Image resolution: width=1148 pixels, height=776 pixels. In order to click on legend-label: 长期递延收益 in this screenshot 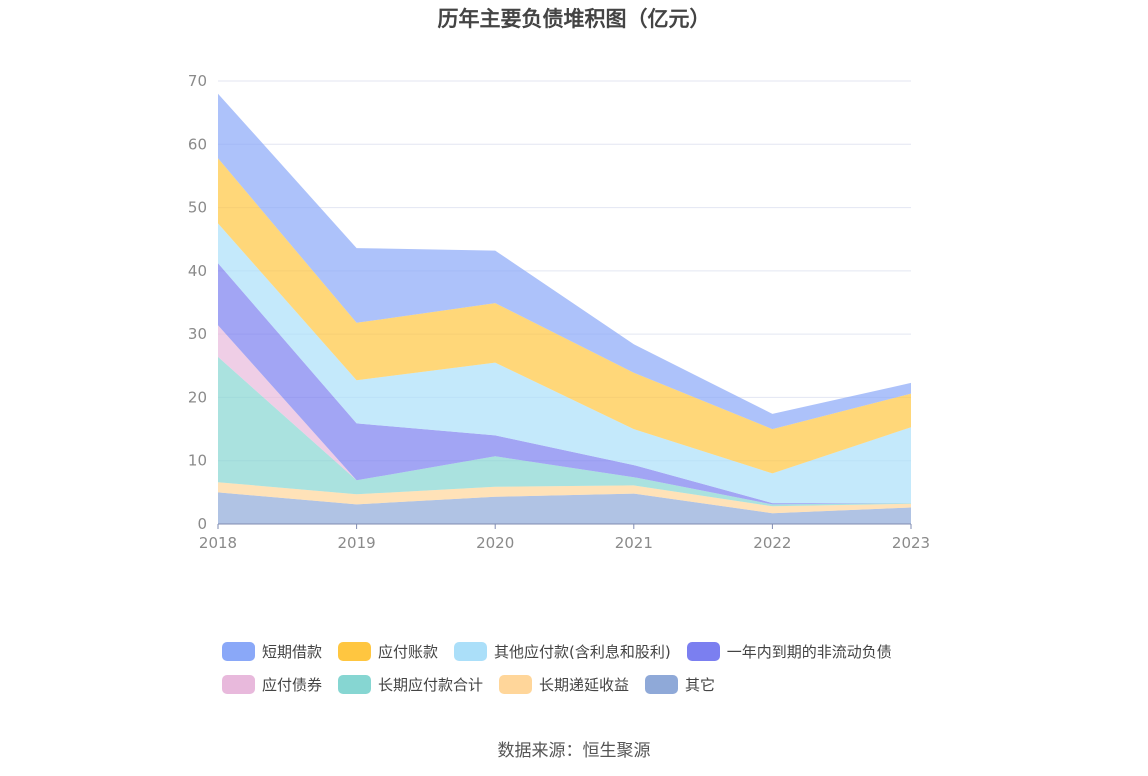, I will do `click(584, 684)`.